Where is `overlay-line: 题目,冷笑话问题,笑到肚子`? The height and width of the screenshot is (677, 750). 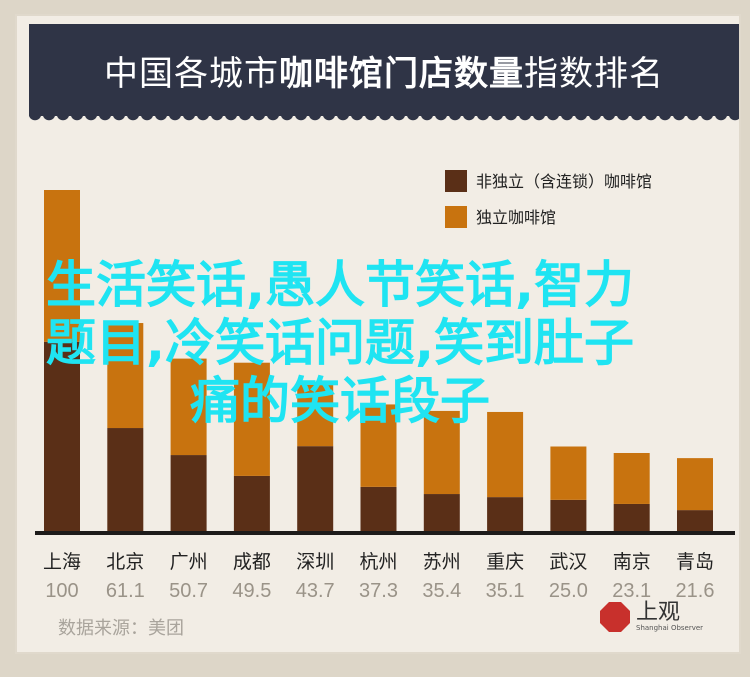
overlay-line: 题目,冷笑话问题,笑到肚子 is located at coordinates (340, 343).